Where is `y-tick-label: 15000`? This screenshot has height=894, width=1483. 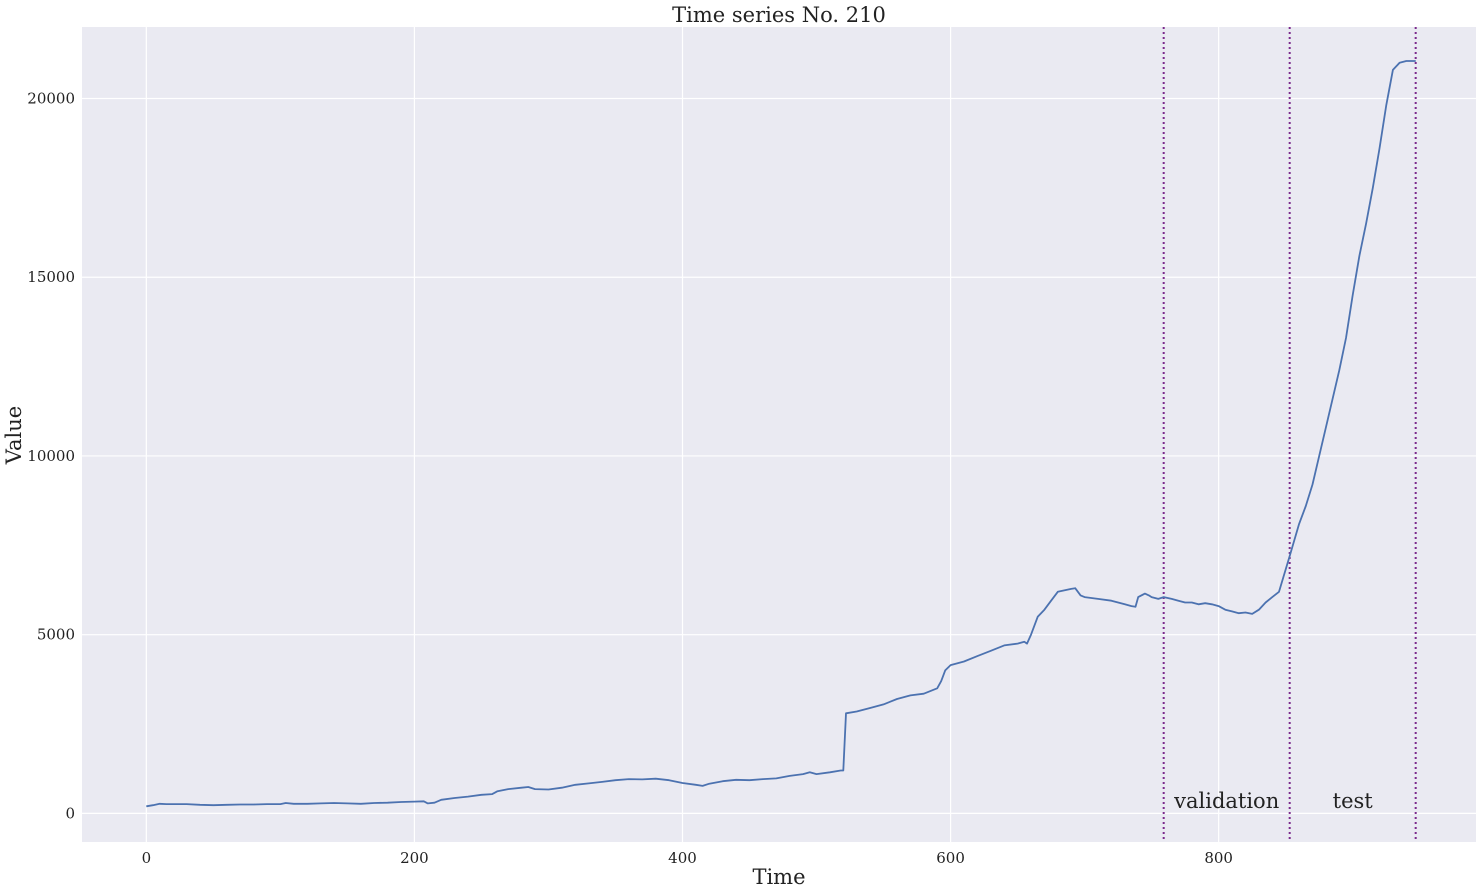 y-tick-label: 15000 is located at coordinates (51, 277).